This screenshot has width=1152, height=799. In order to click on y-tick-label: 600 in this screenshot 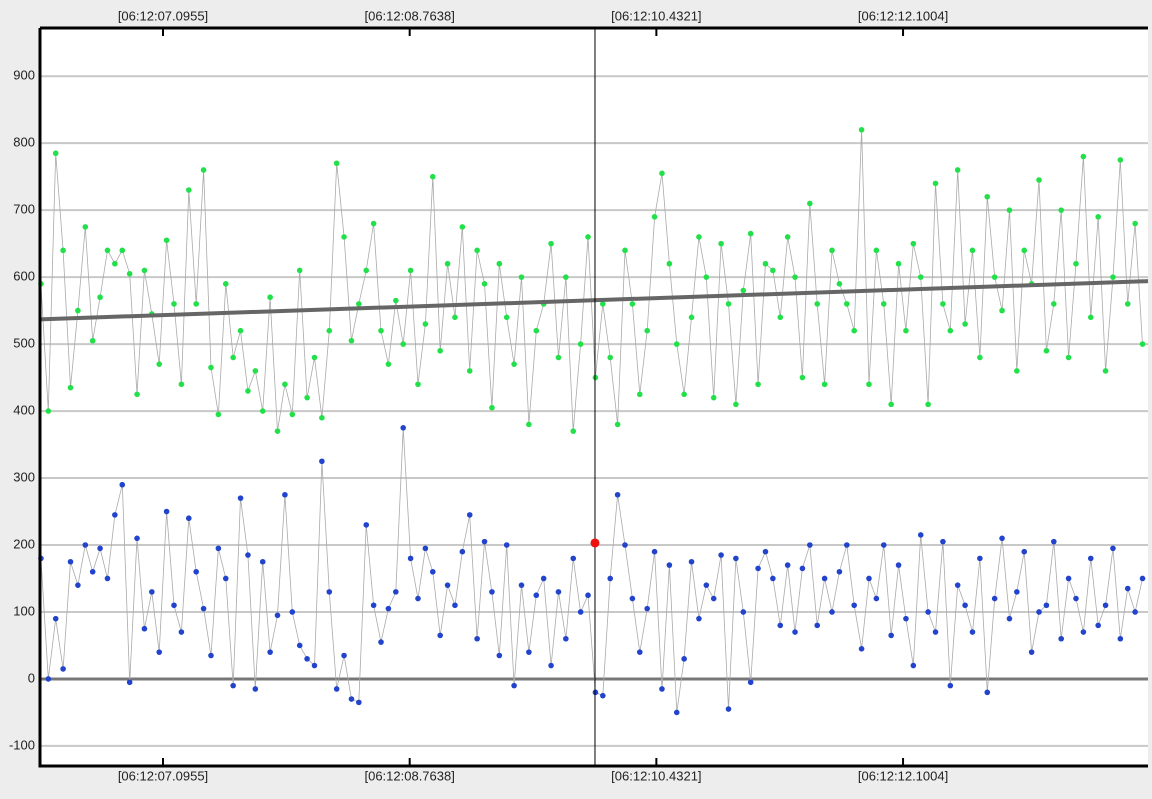, I will do `click(24, 276)`.